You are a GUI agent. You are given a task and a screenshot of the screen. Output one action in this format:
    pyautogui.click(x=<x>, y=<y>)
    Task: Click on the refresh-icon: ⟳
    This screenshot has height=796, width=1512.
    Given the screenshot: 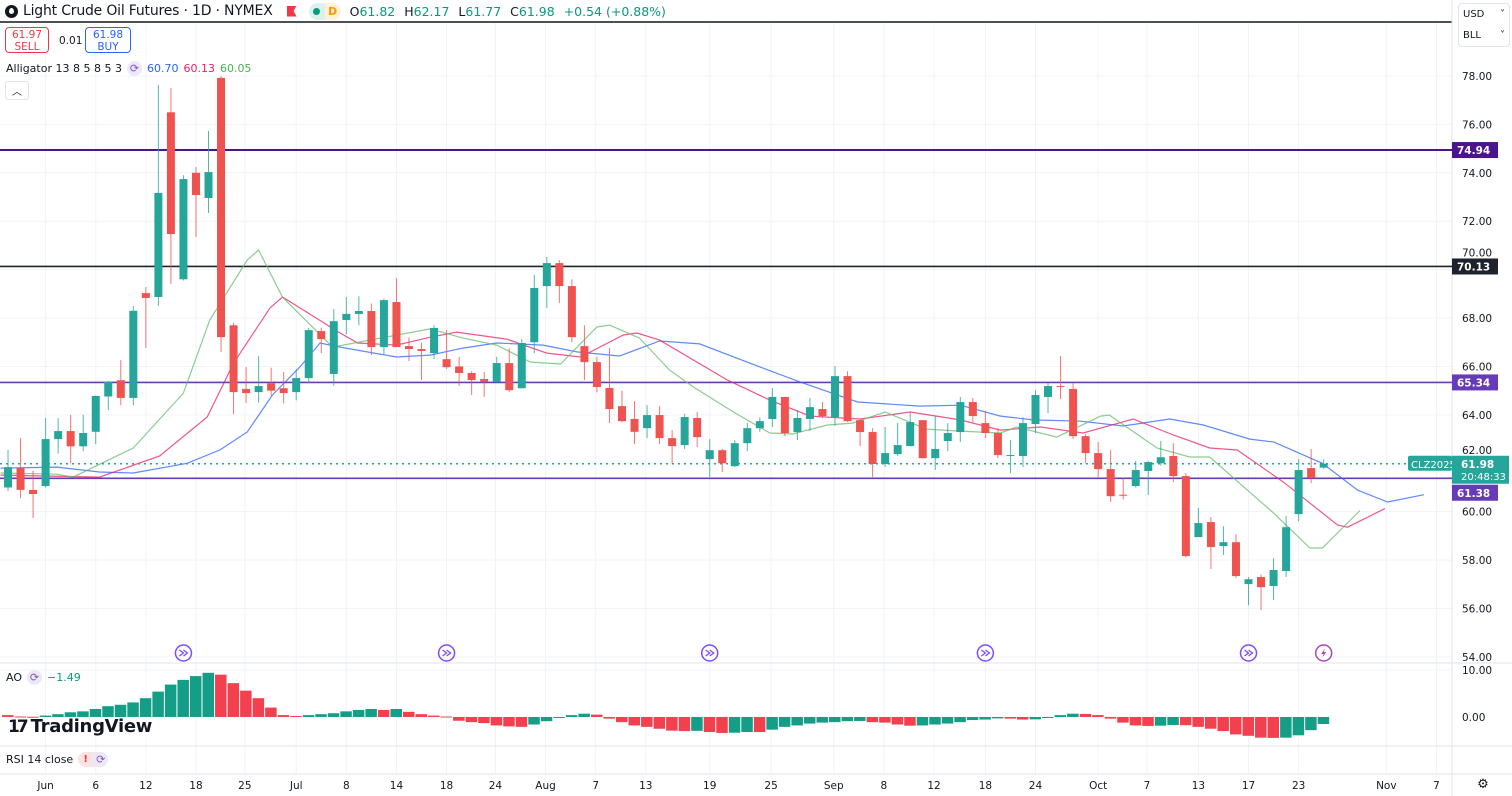 What is the action you would take?
    pyautogui.click(x=101, y=759)
    